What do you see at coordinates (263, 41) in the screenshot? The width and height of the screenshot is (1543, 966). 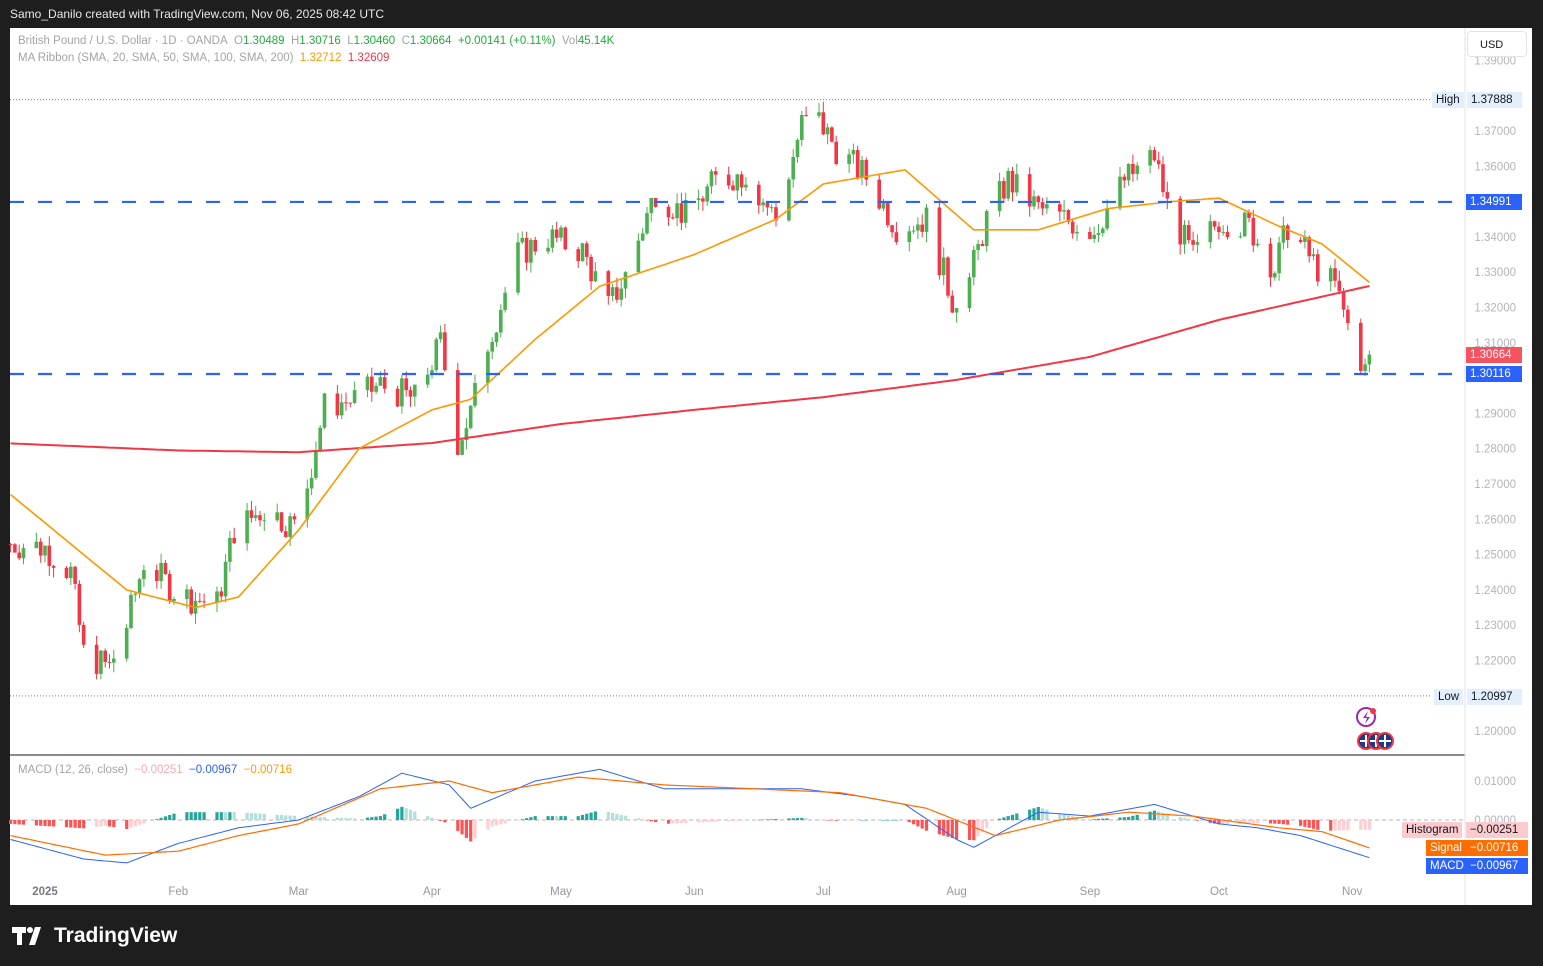 I see `open-value: 1.30489` at bounding box center [263, 41].